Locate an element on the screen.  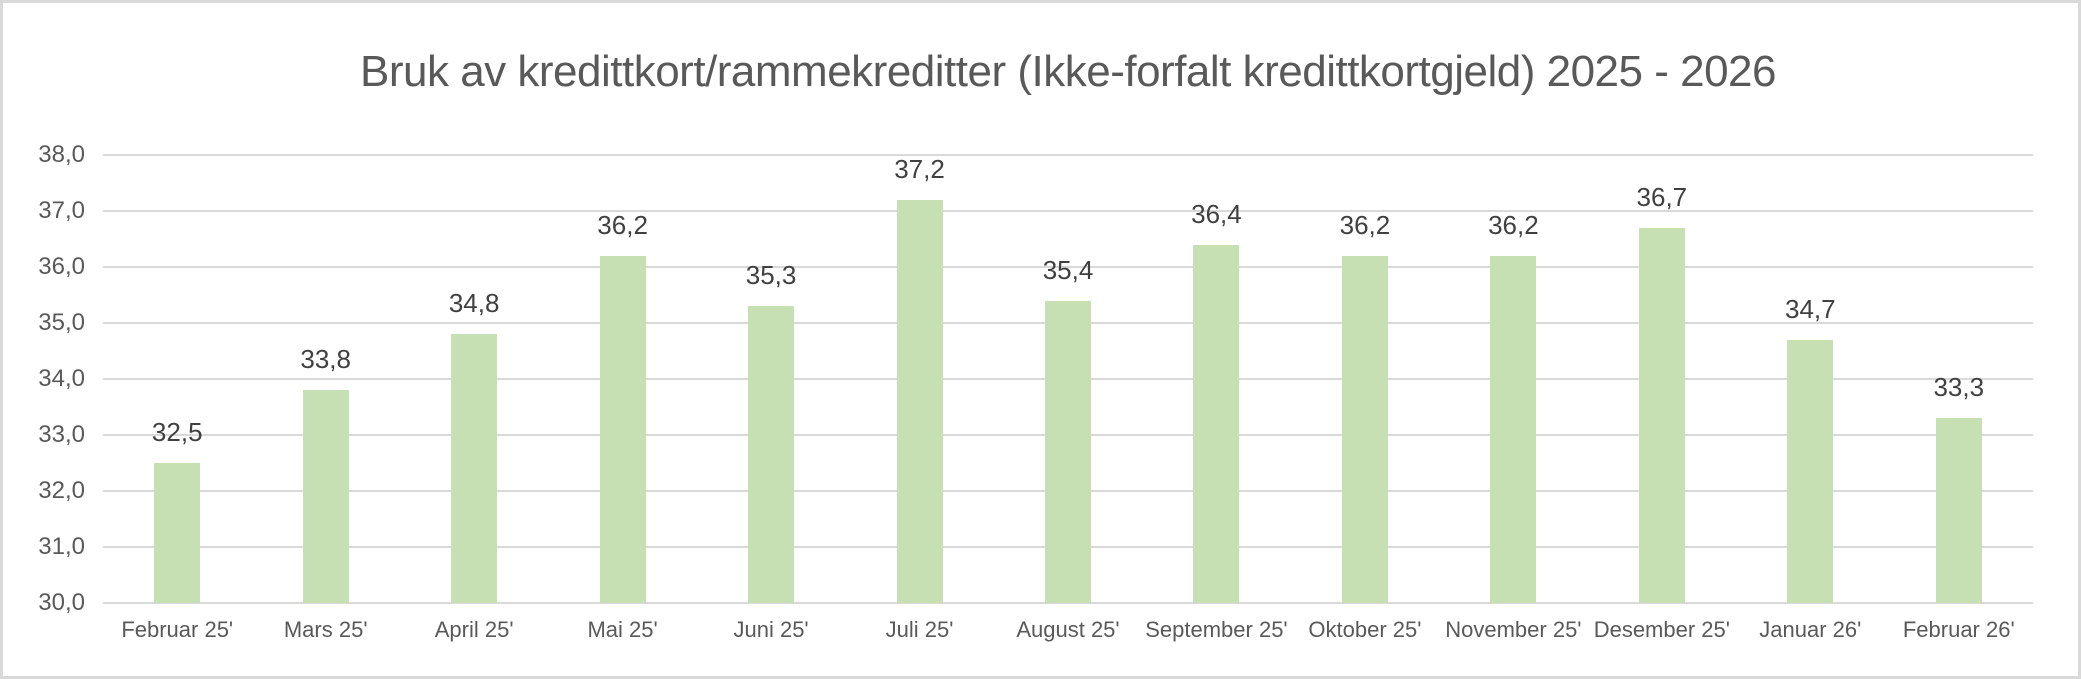
bar-slot: 32,5 is located at coordinates (177, 379).